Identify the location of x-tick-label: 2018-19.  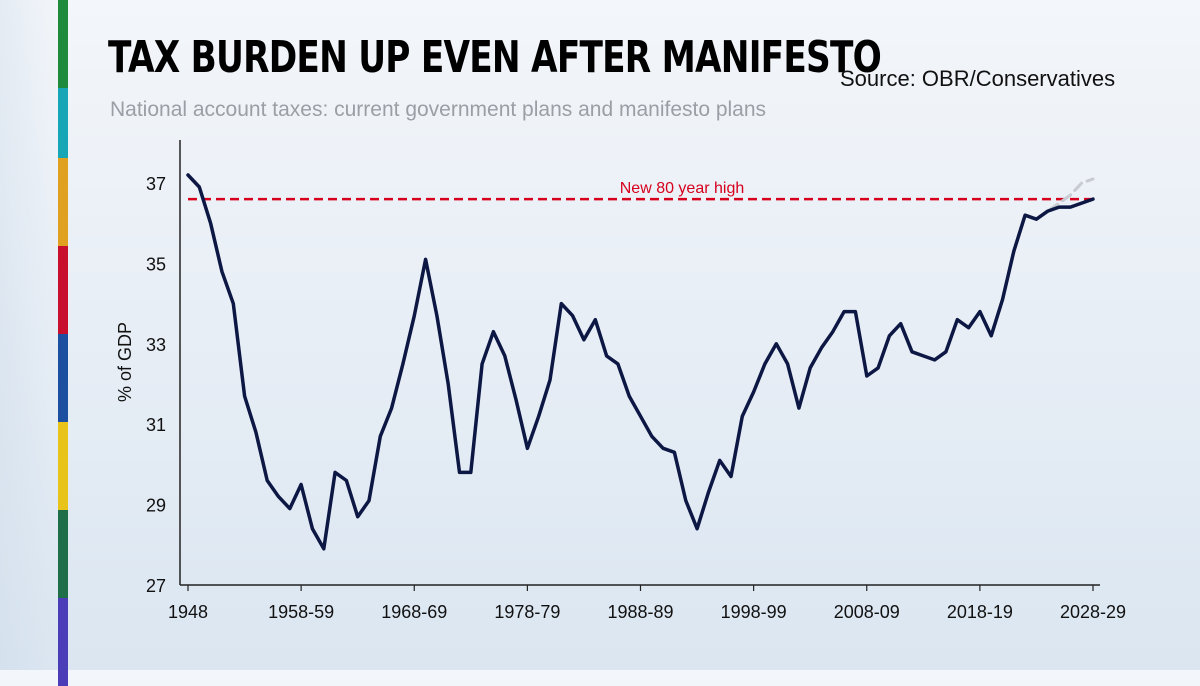
(980, 612).